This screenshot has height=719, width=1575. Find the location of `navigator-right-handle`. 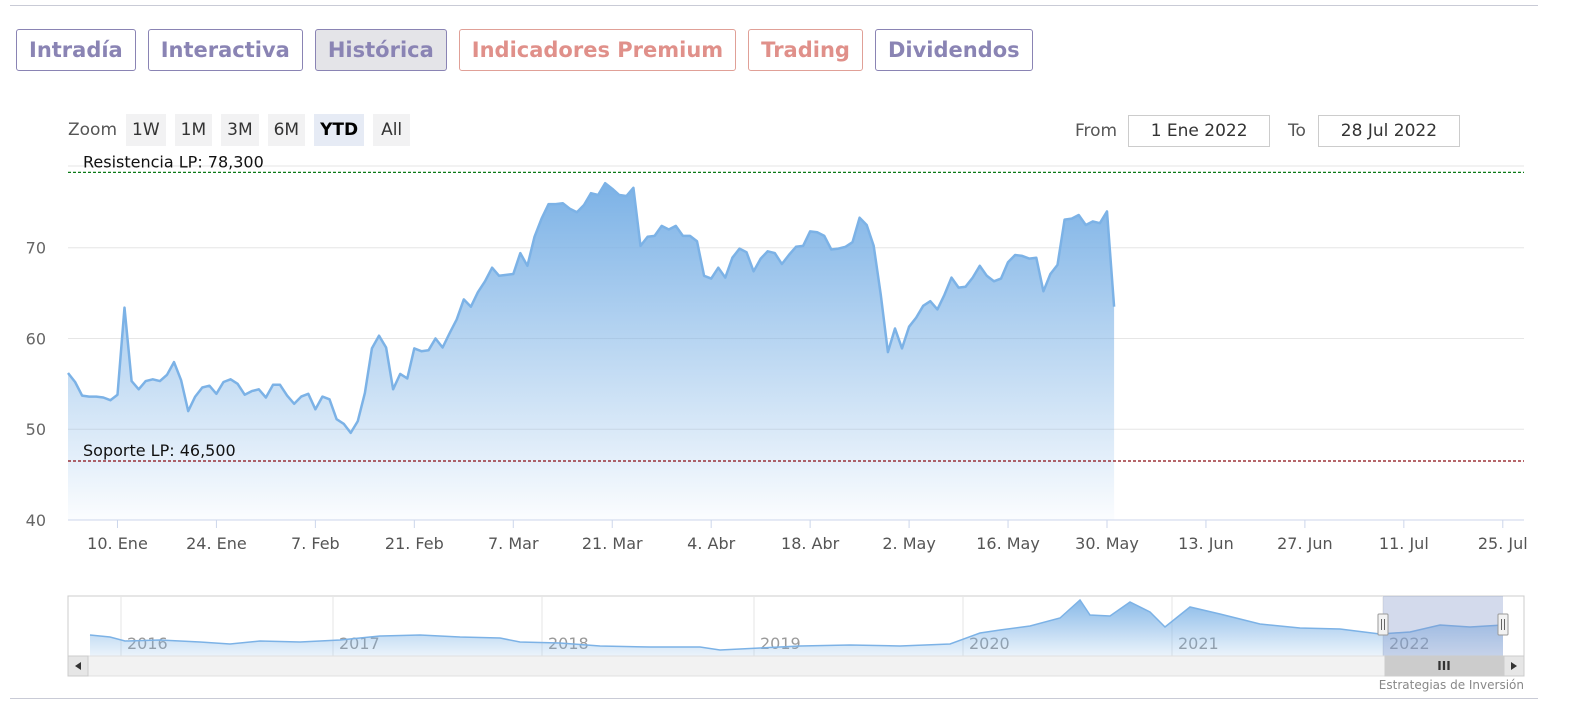

navigator-right-handle is located at coordinates (1503, 624).